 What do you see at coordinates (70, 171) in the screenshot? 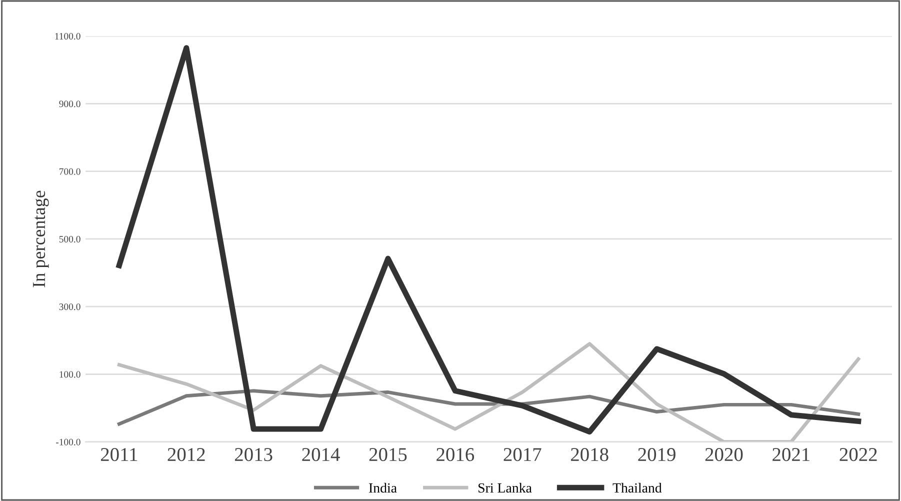
I see `y-tick-label: 700.0` at bounding box center [70, 171].